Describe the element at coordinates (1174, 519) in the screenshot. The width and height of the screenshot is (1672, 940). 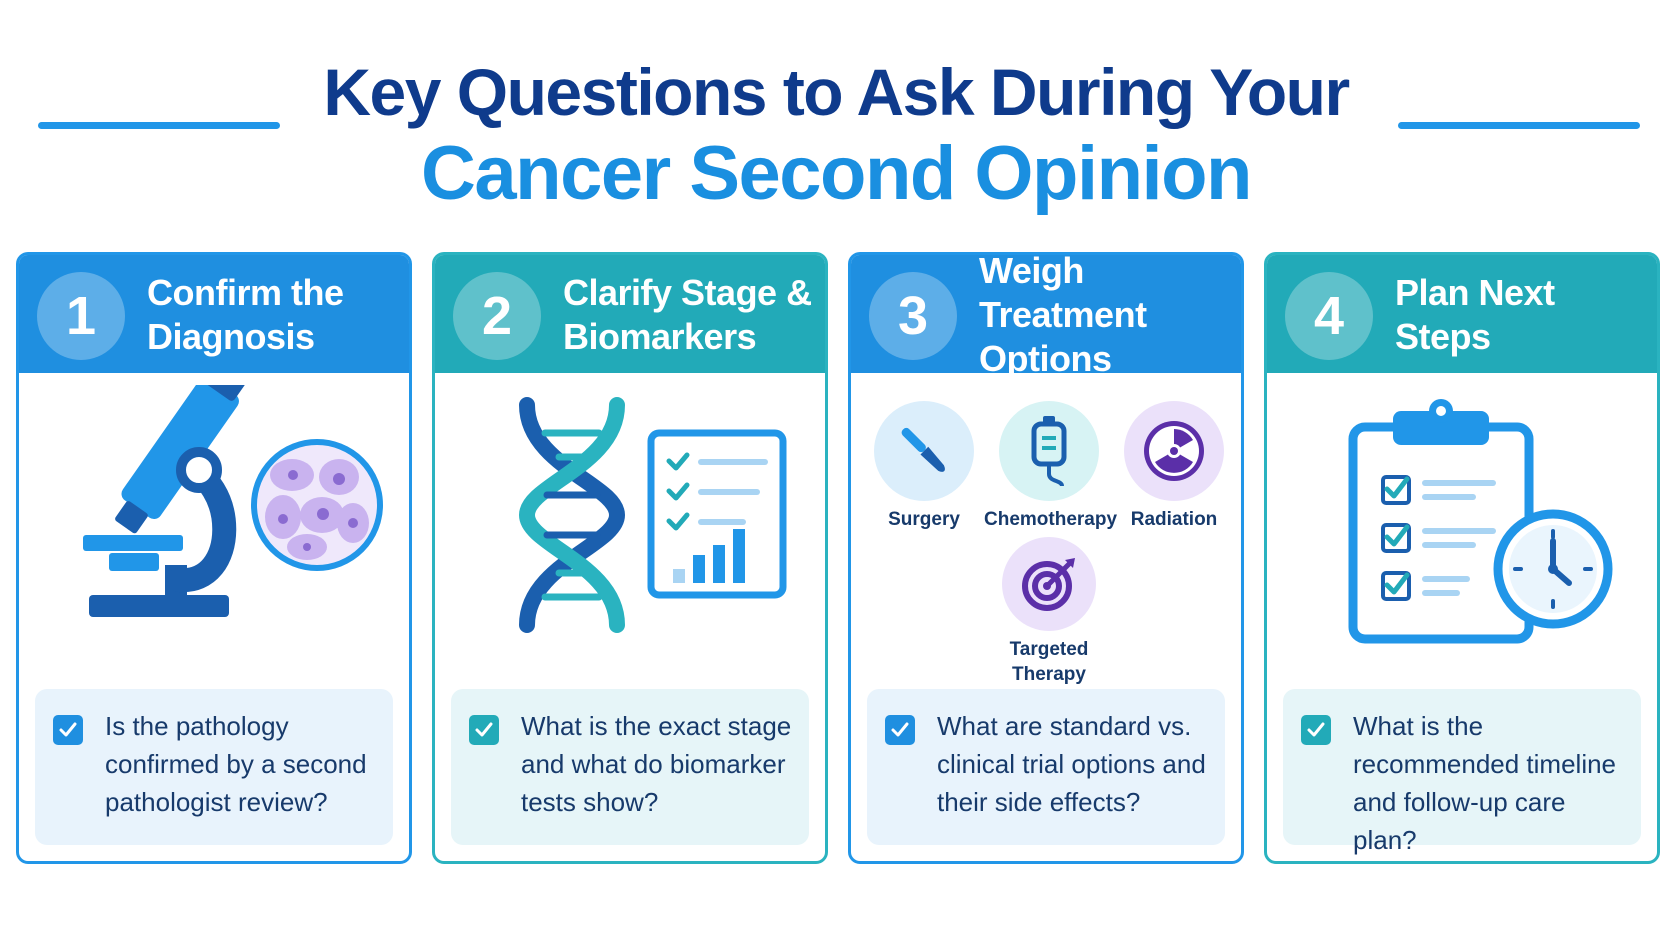
I see `treatment-label: Radiation` at that location.